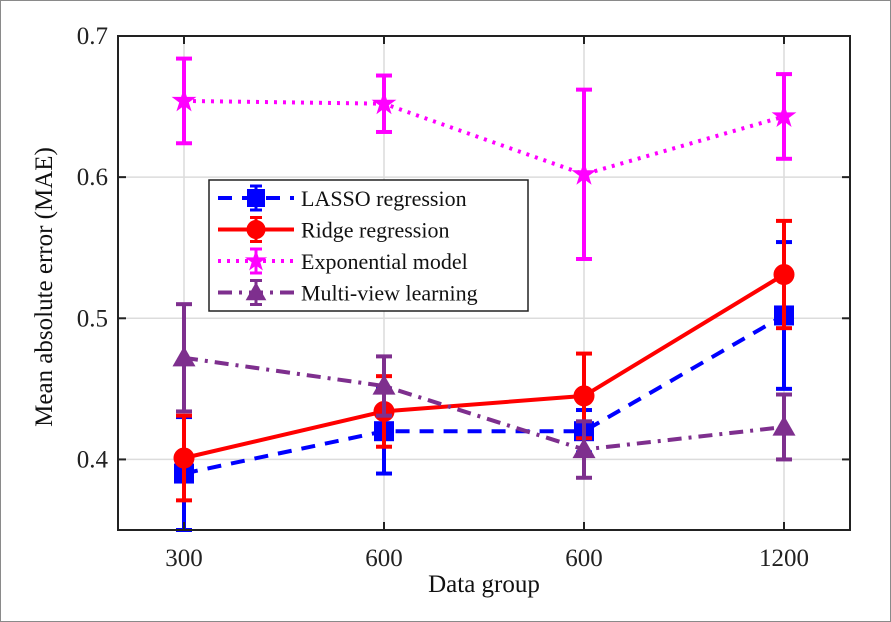  What do you see at coordinates (92, 318) in the screenshot?
I see `y-tick-label: 0.5` at bounding box center [92, 318].